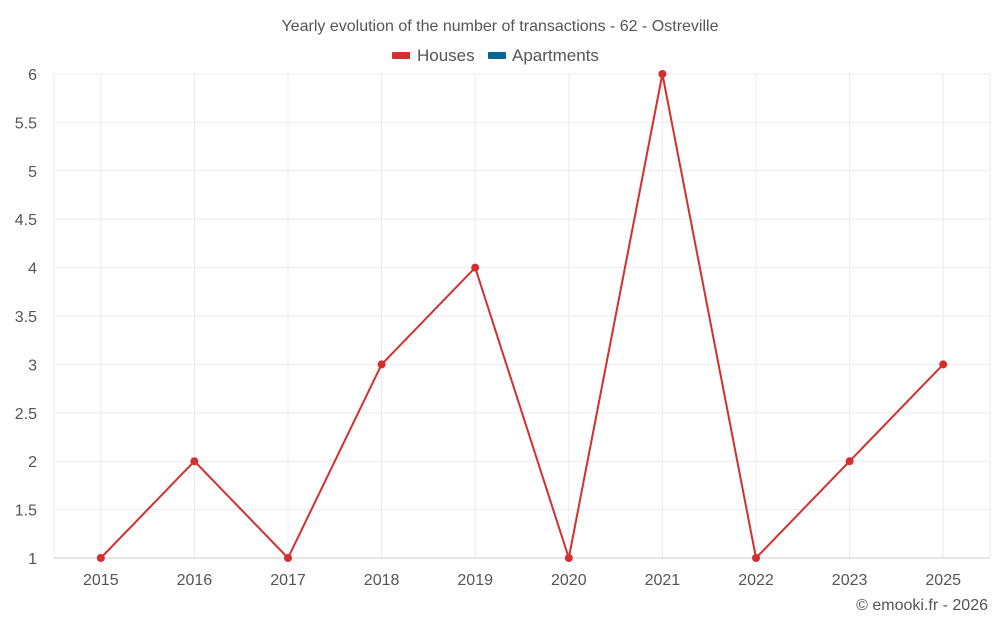 The image size is (1000, 625). What do you see at coordinates (101, 580) in the screenshot?
I see `x-tick-label: 2015` at bounding box center [101, 580].